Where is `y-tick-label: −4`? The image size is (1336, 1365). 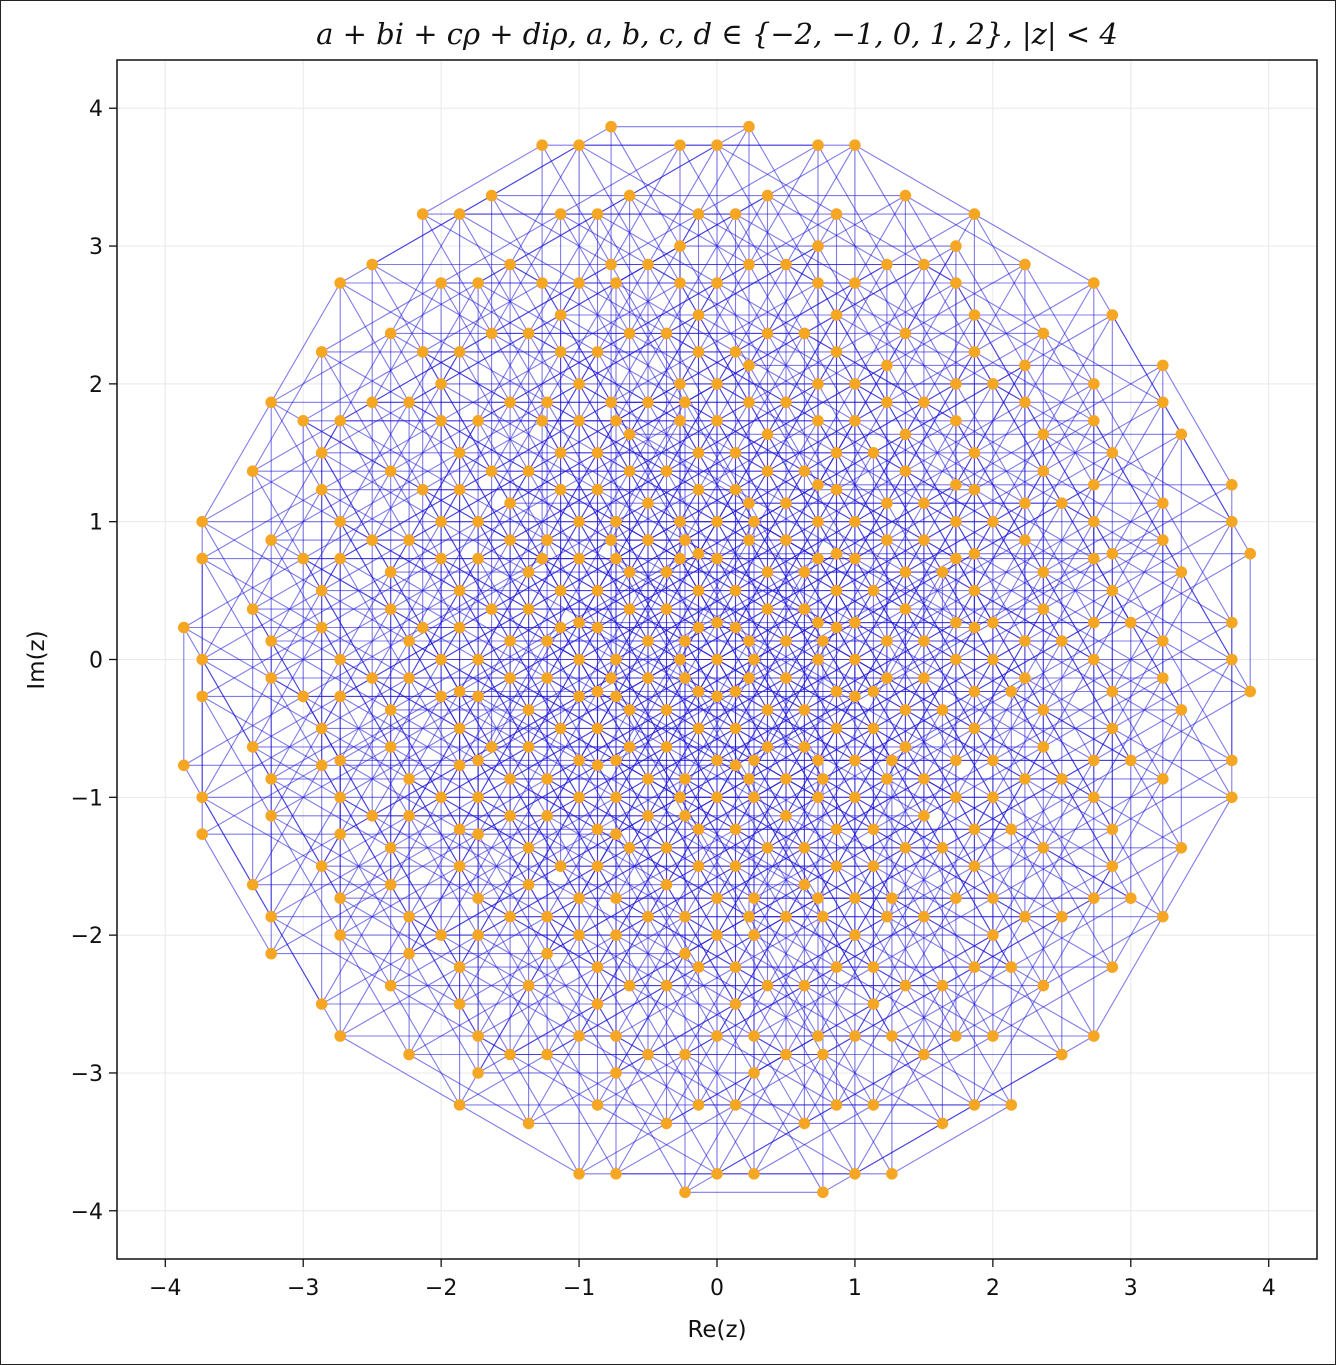 y-tick-label: −4 is located at coordinates (87, 1212).